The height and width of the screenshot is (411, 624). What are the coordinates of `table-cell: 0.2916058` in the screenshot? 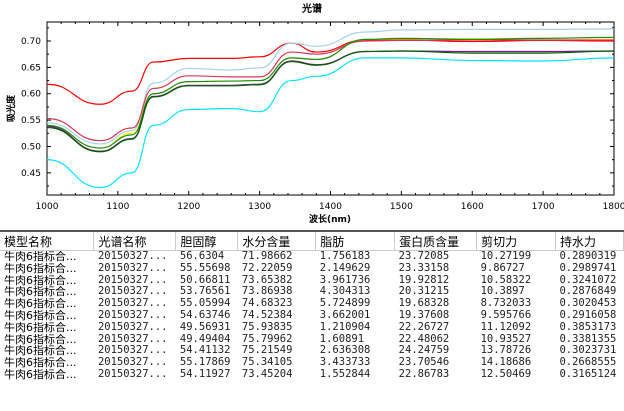 It's located at (588, 315).